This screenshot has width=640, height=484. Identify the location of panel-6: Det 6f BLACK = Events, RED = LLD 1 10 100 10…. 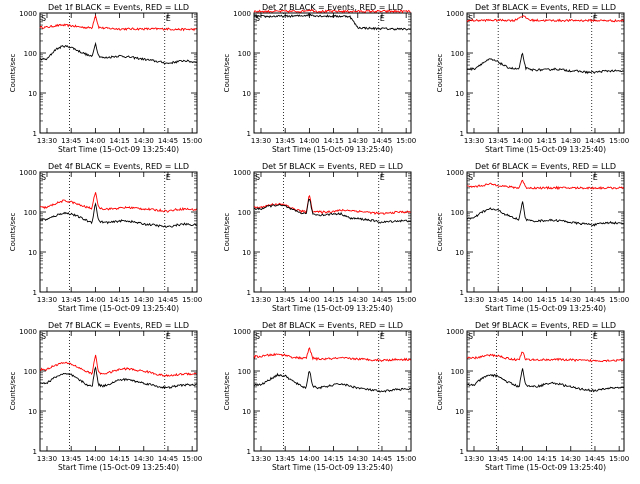
(532, 237).